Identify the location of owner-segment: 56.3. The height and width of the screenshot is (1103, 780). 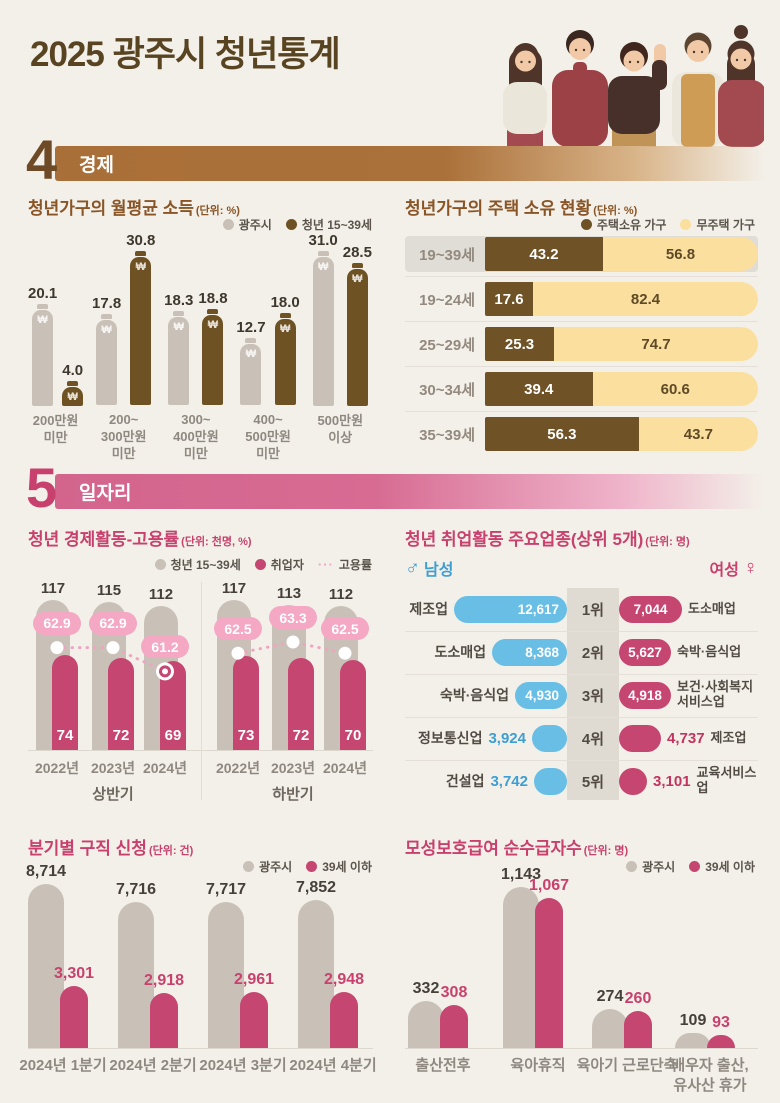
(562, 434).